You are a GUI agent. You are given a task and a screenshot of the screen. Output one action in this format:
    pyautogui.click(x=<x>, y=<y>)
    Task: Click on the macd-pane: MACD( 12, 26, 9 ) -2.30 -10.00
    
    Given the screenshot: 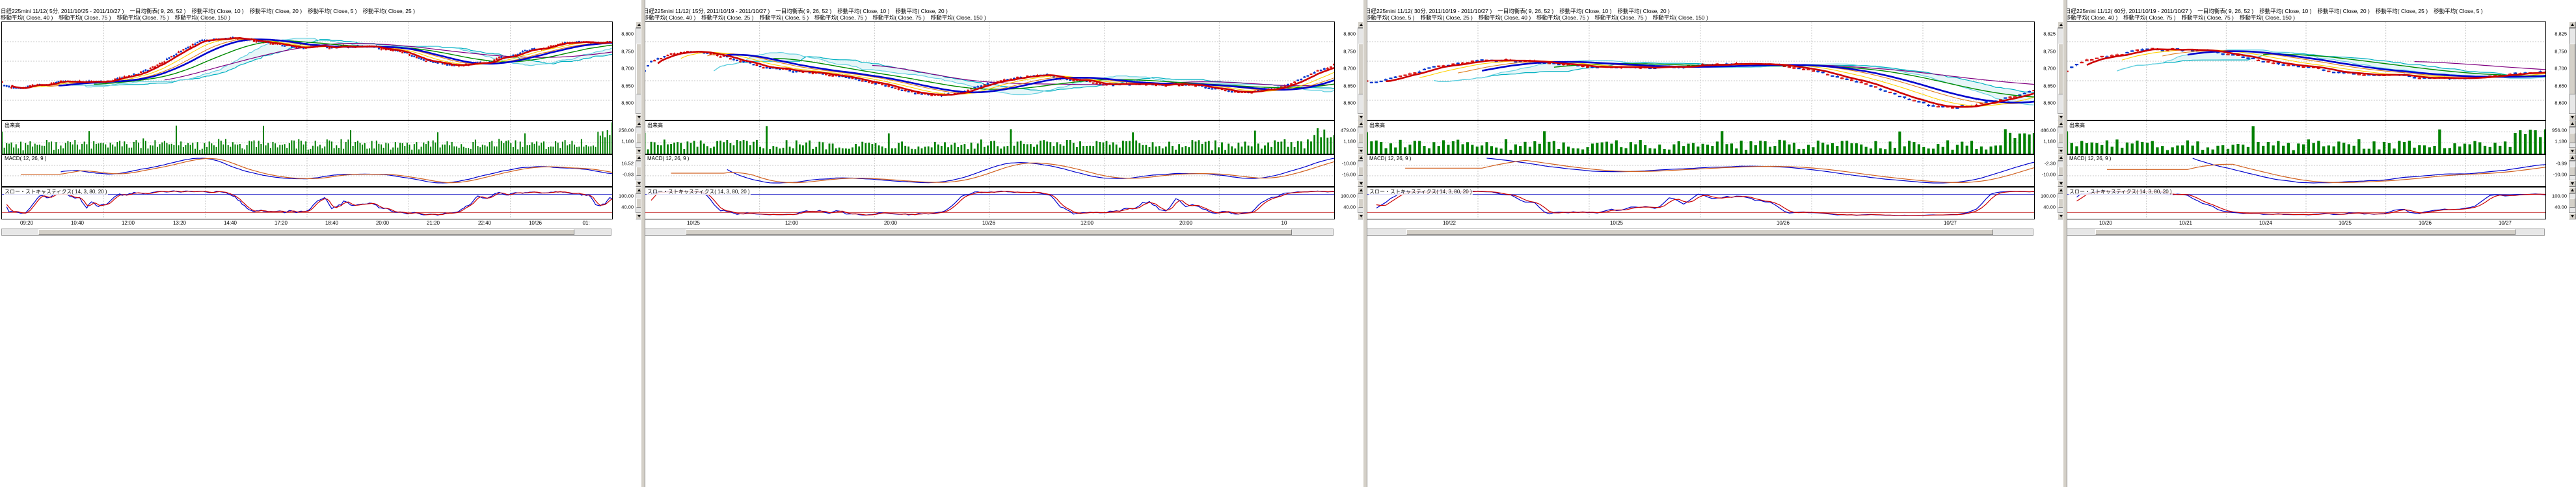 What is the action you would take?
    pyautogui.click(x=1715, y=170)
    